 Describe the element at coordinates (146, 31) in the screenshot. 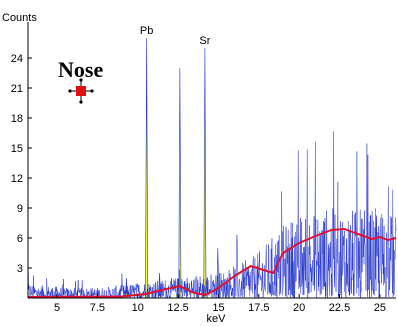

I see `peak-label-pb: Pb` at that location.